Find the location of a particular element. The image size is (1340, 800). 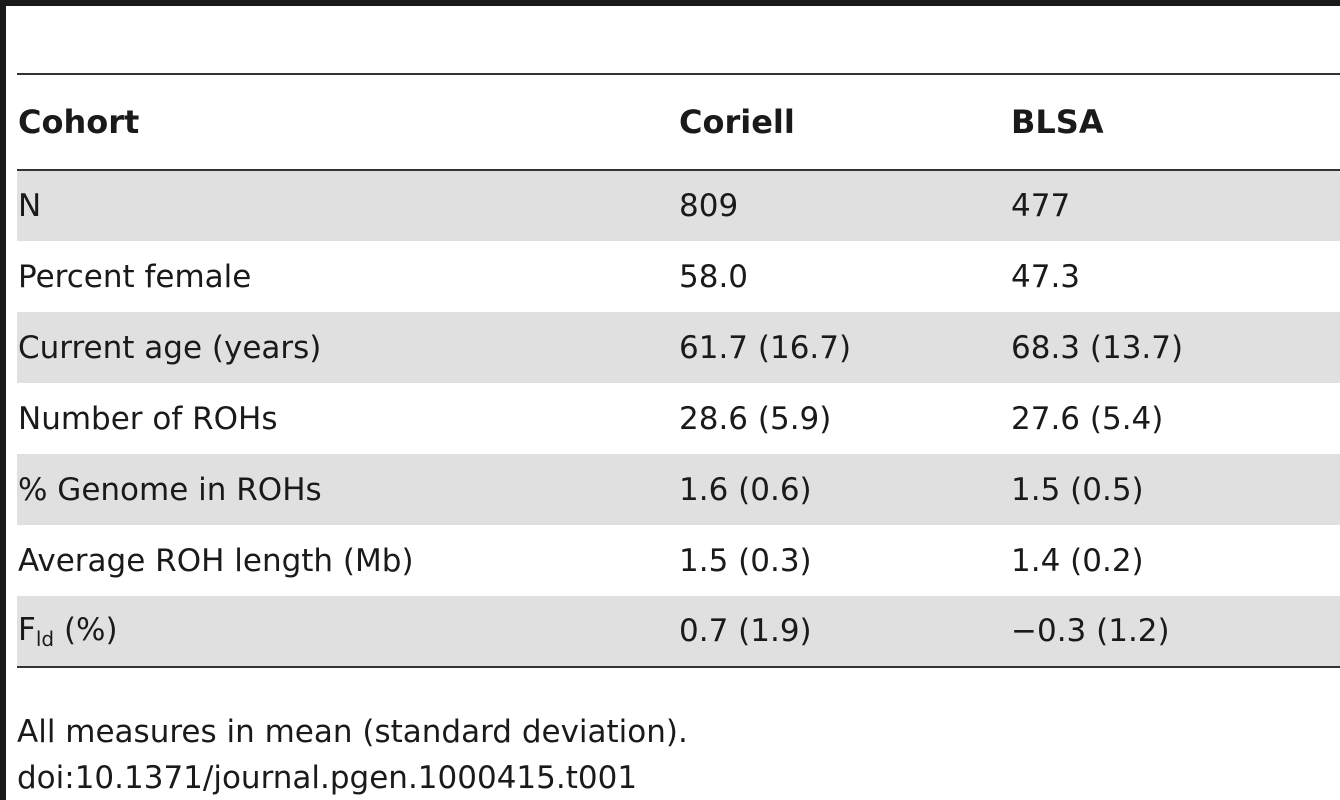

blsa-value: 1.4 (0.2) is located at coordinates (1077, 560).